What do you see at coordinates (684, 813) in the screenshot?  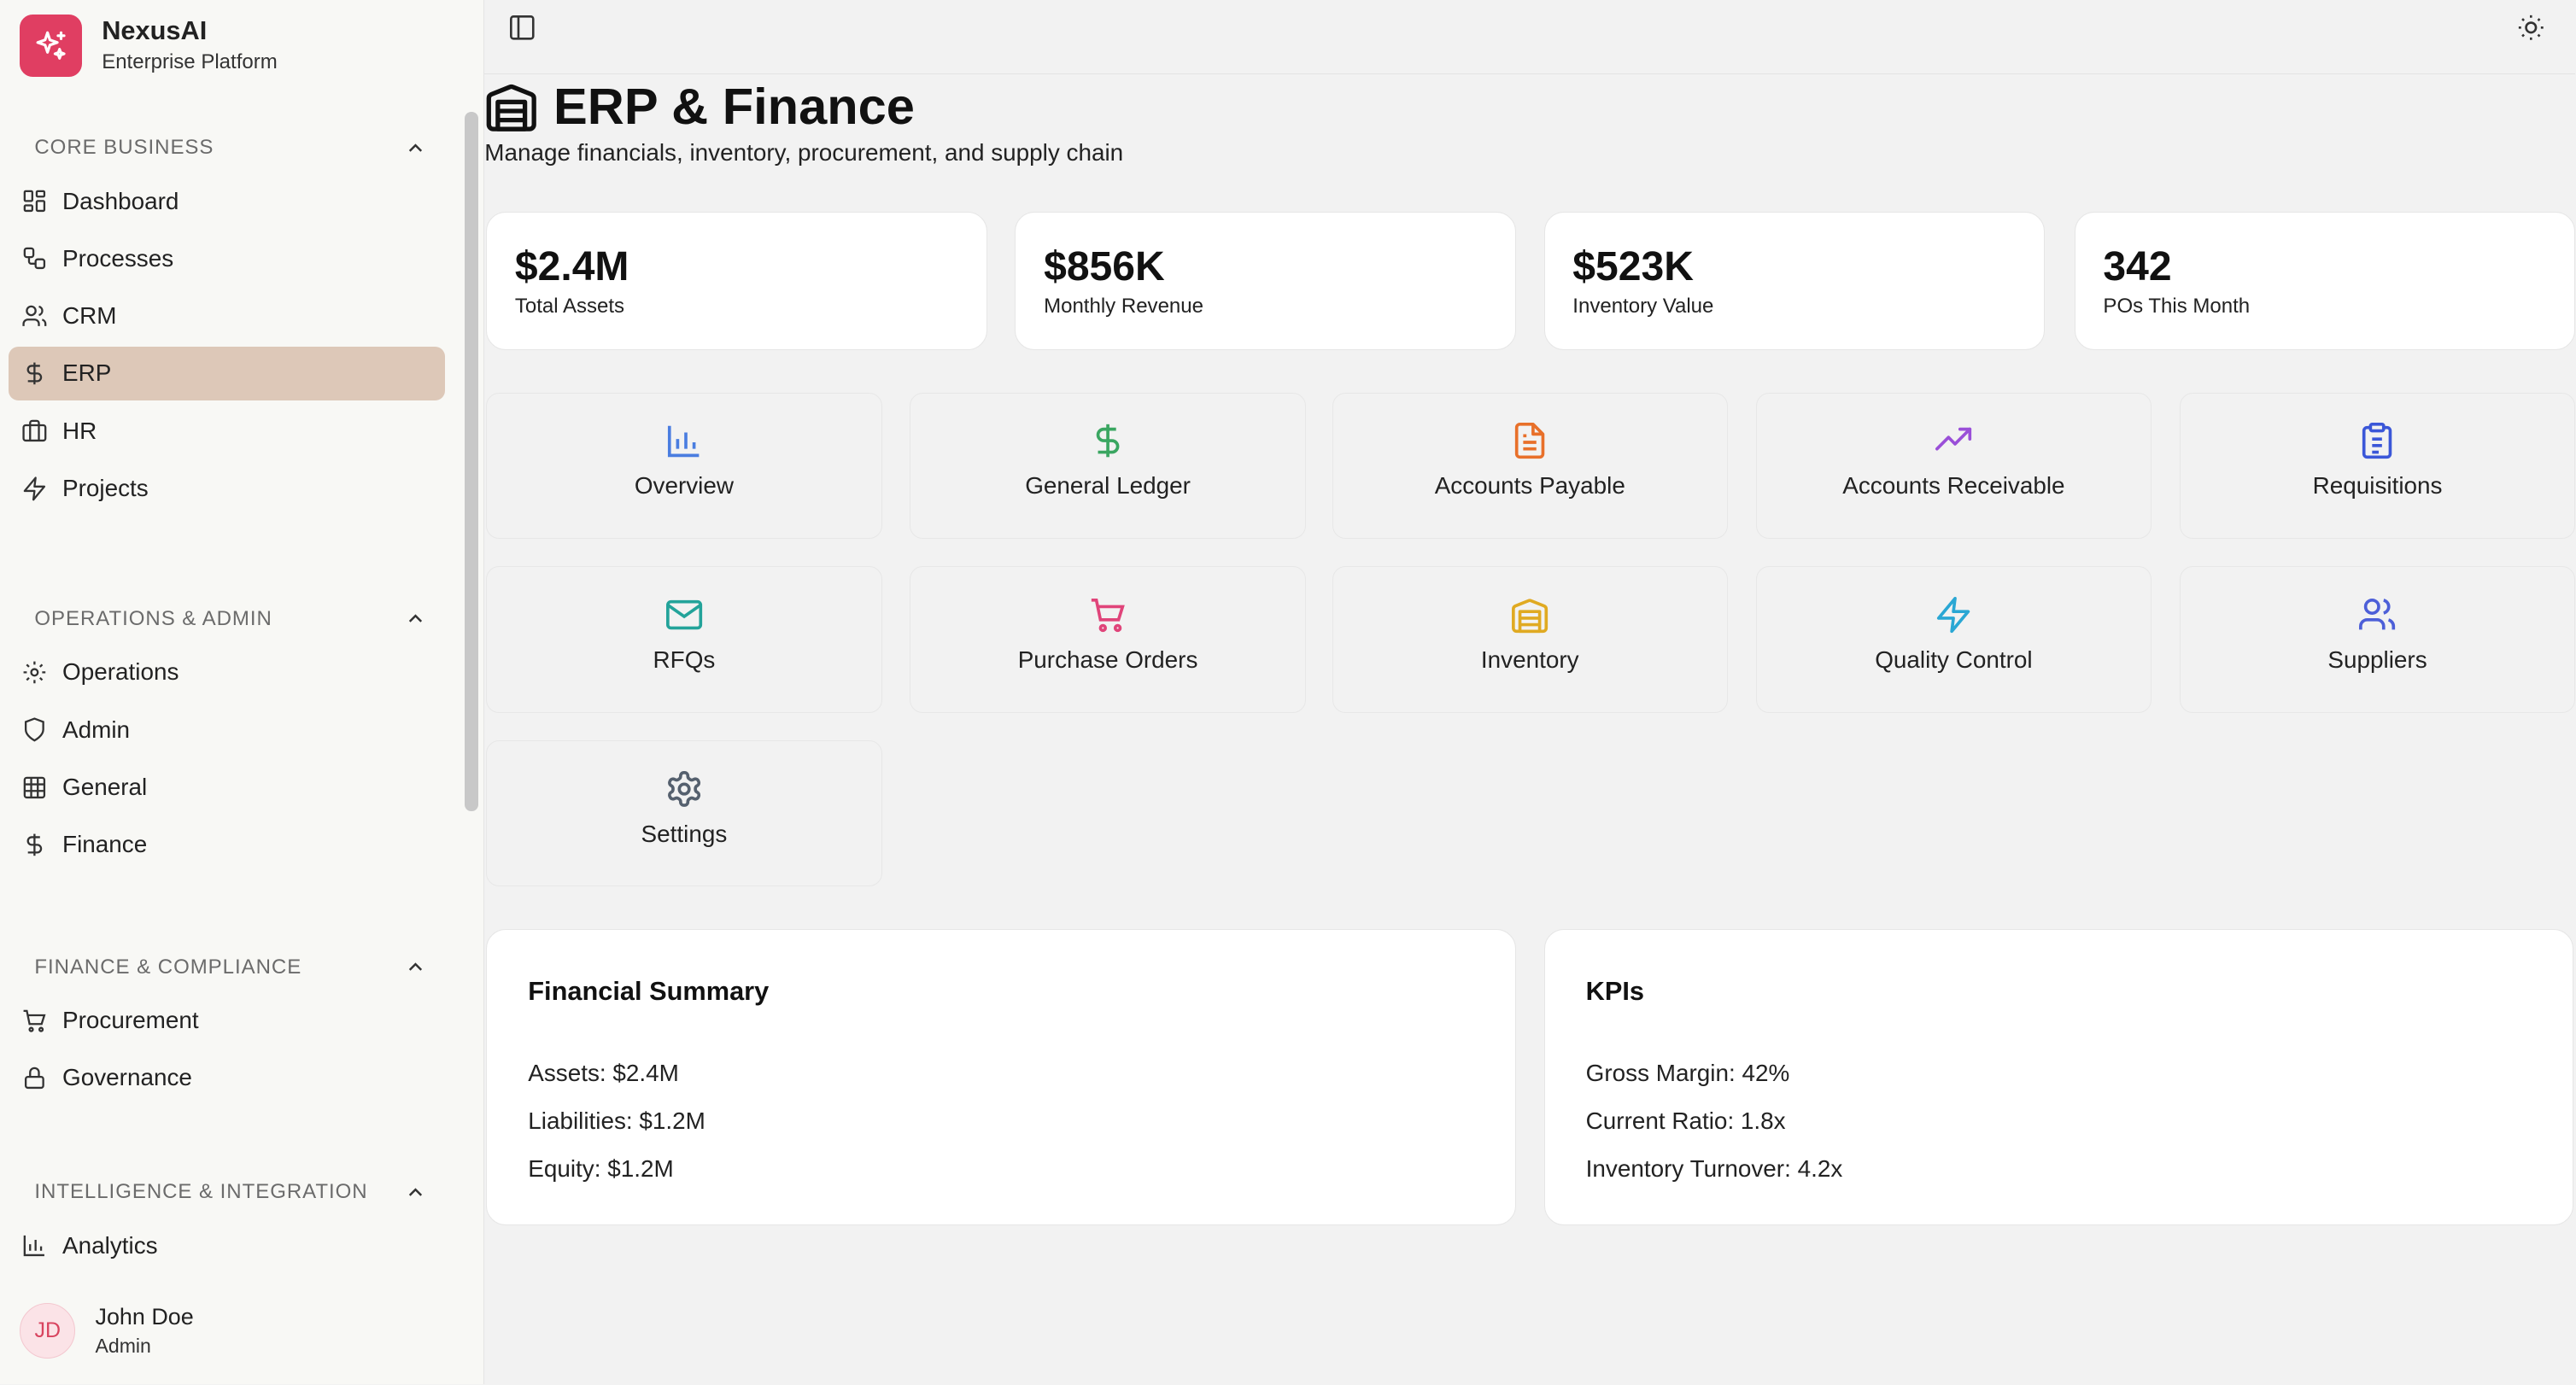 I see `module-settings: Settings` at bounding box center [684, 813].